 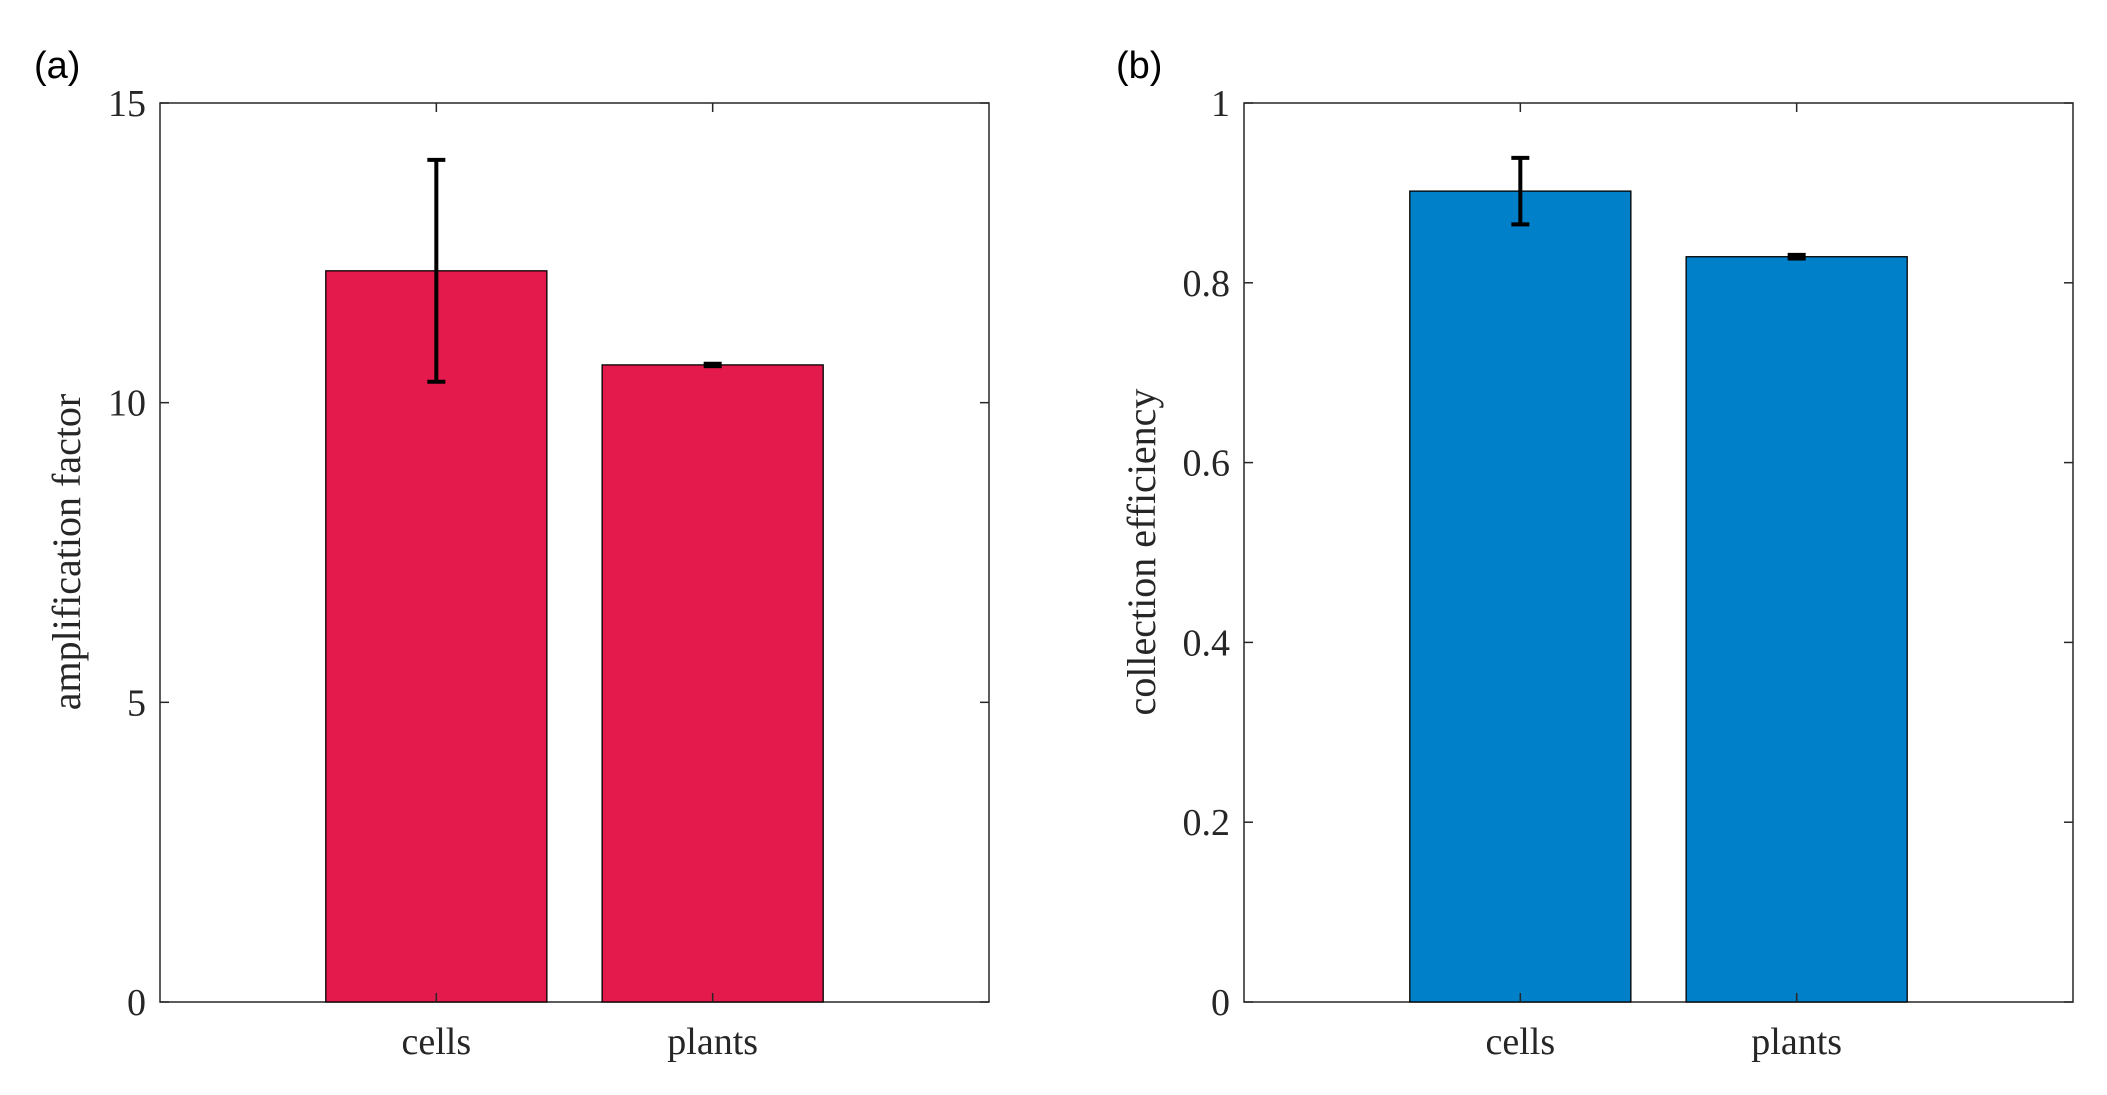 What do you see at coordinates (136, 703) in the screenshot?
I see `y-tick-label-a-1: 5` at bounding box center [136, 703].